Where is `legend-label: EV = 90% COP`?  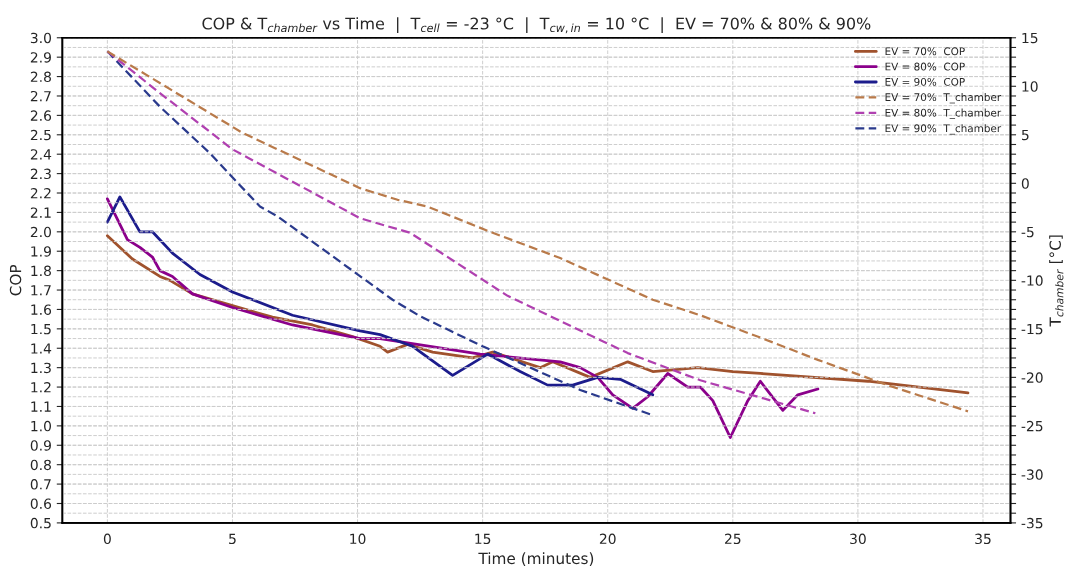
legend-label: EV = 90% COP is located at coordinates (925, 81).